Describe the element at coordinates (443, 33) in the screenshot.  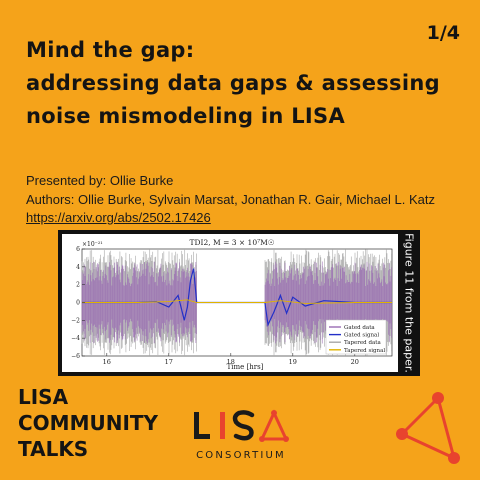
I see `page-indicator: 1/4` at that location.